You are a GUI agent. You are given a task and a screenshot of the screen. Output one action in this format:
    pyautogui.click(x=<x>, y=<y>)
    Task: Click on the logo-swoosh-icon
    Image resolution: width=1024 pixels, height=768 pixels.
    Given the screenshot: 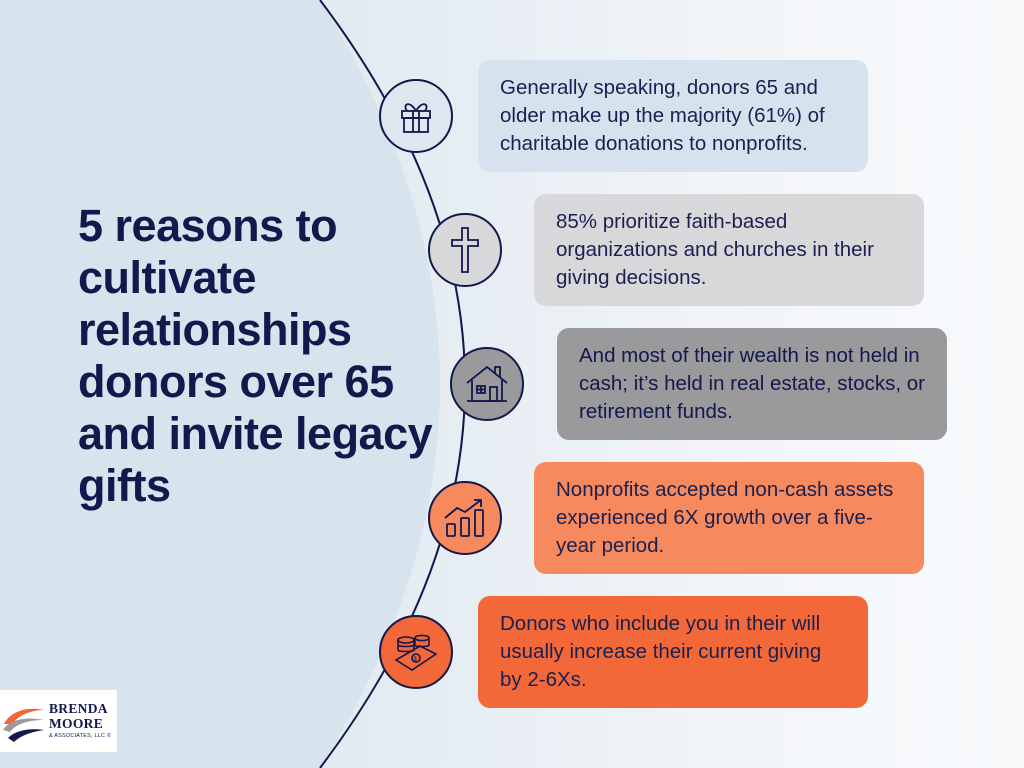 What is the action you would take?
    pyautogui.click(x=23, y=725)
    